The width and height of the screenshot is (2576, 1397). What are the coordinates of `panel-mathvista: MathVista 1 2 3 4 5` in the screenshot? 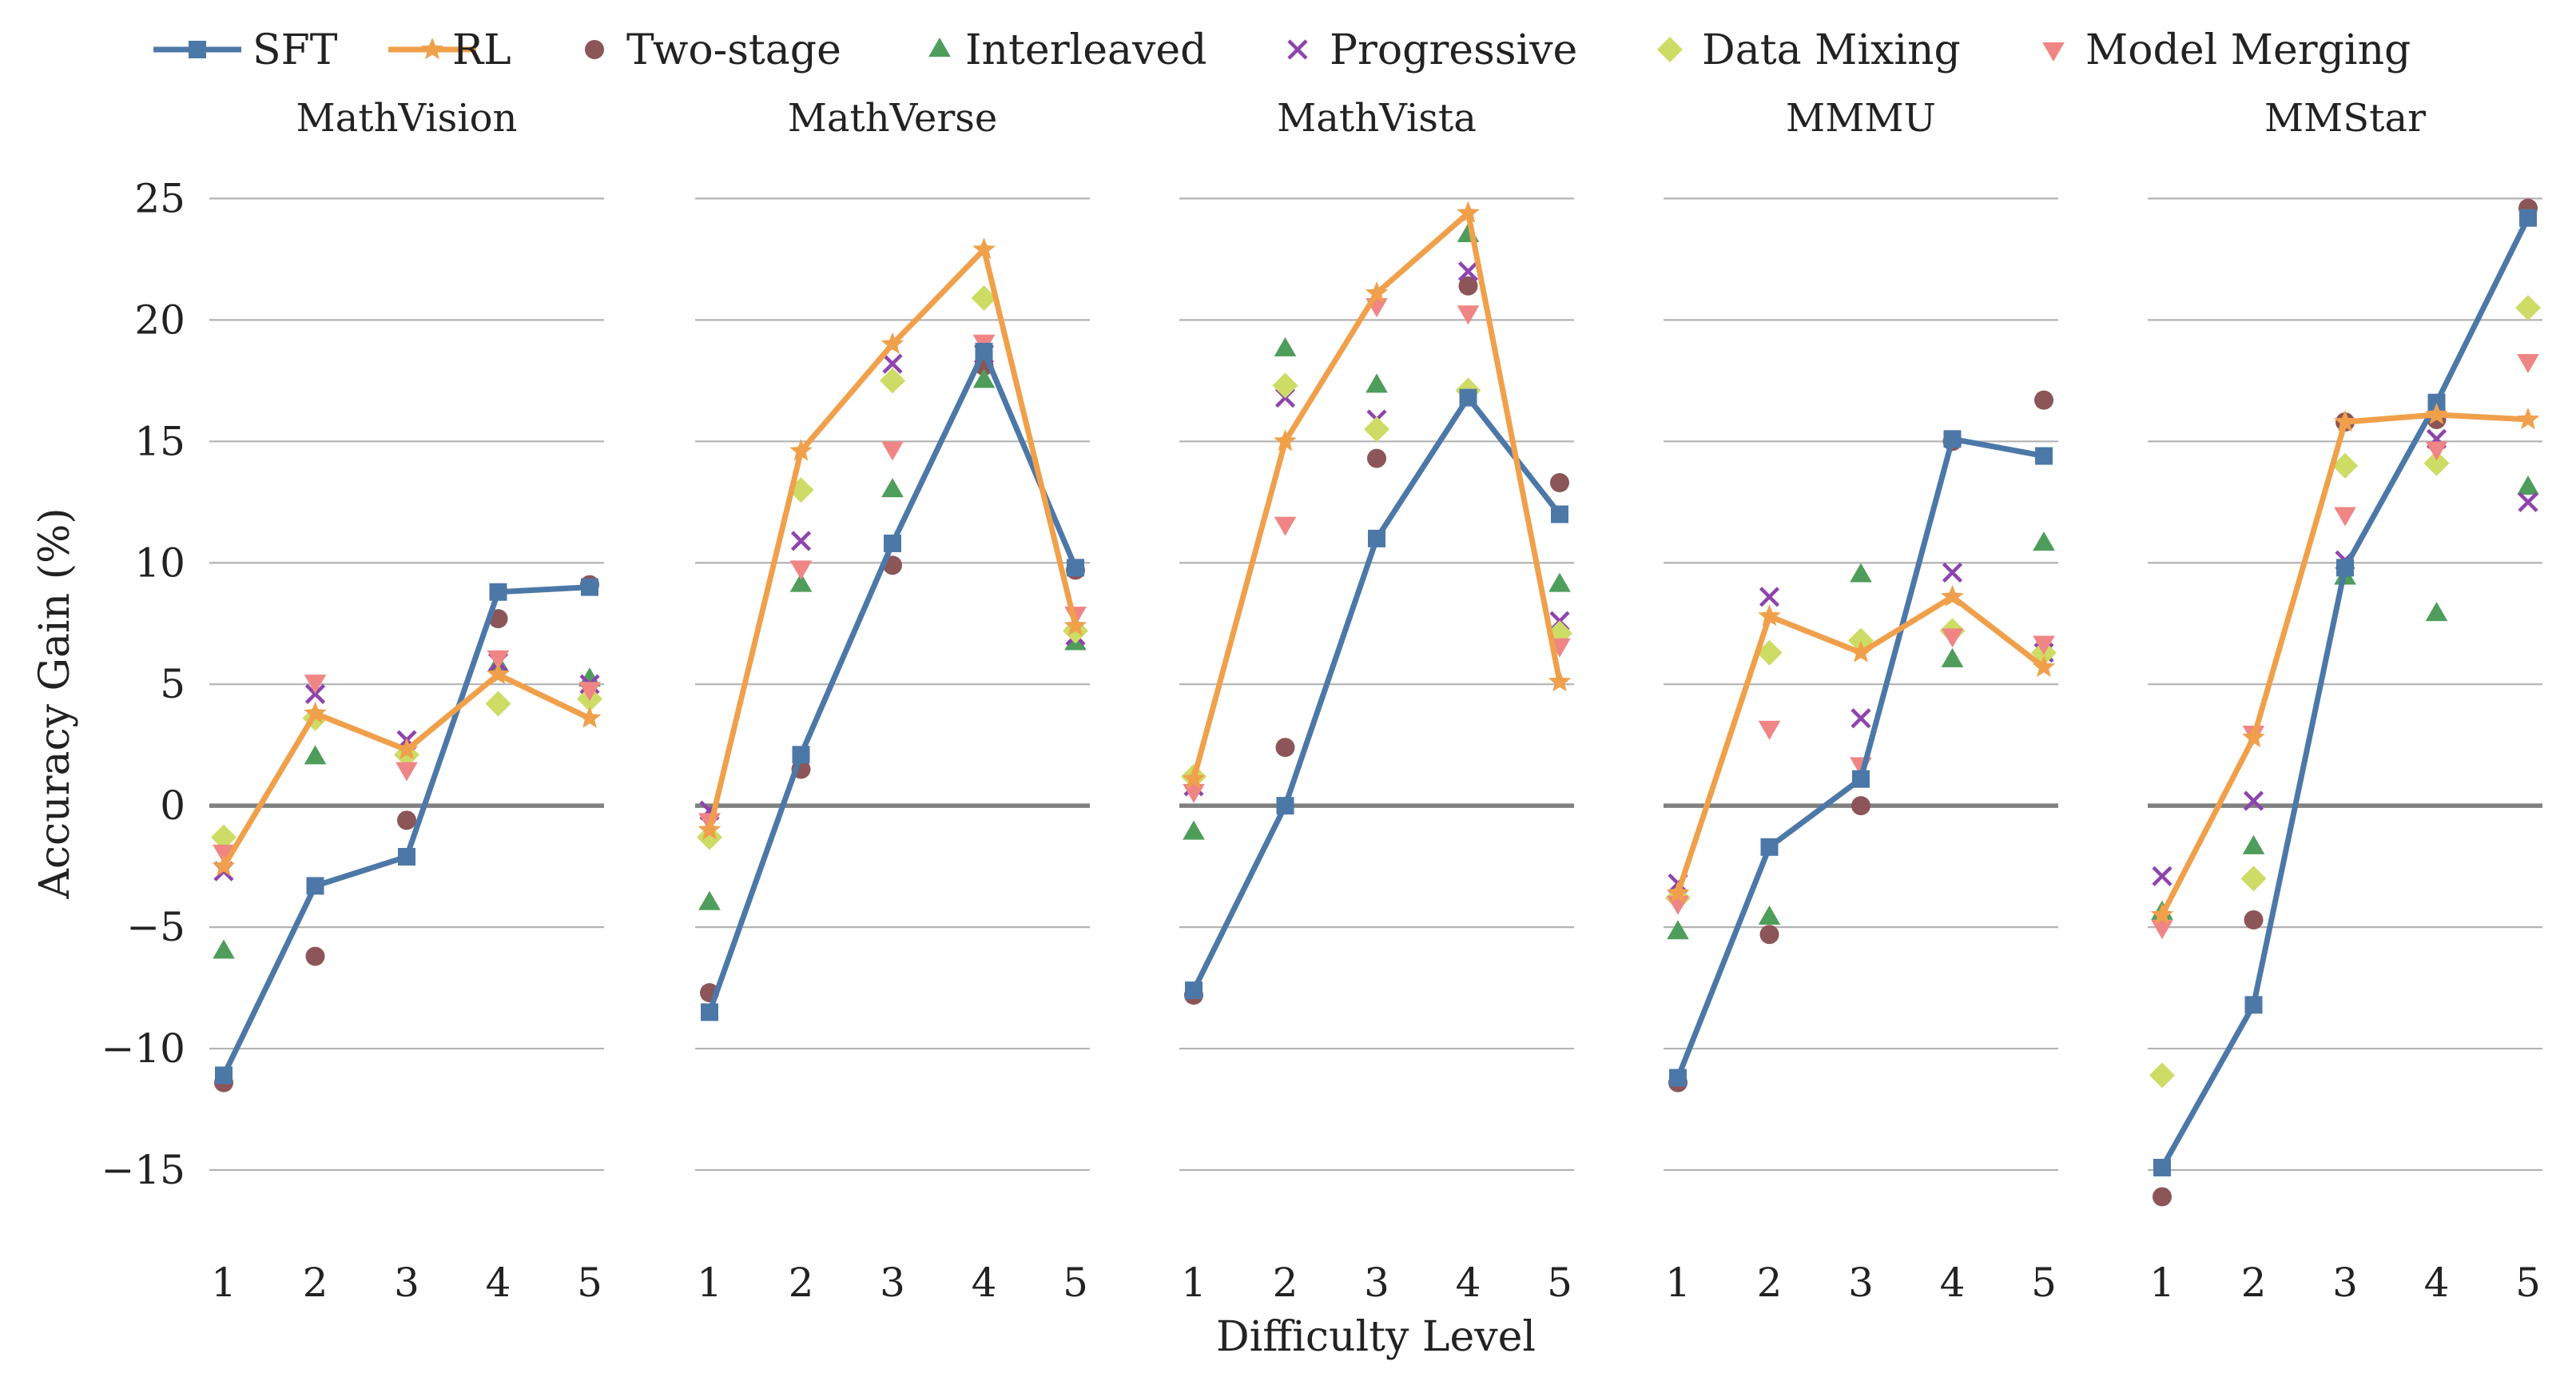 It's located at (1376, 701).